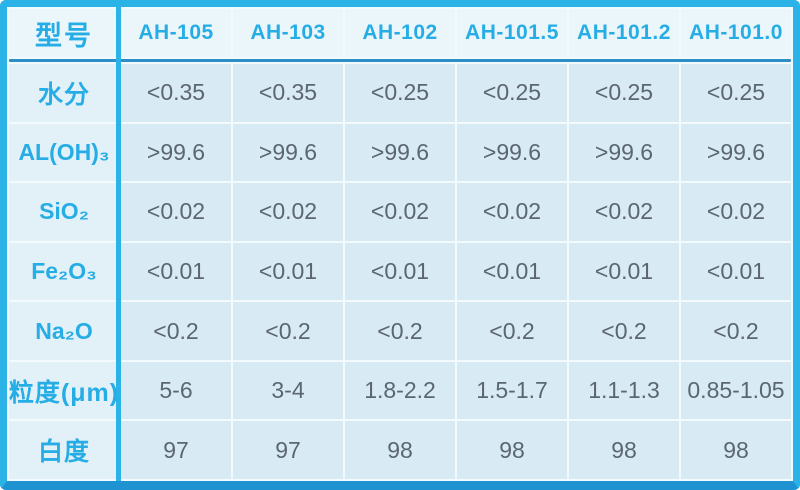  Describe the element at coordinates (64, 331) in the screenshot. I see `row-label: Na₂O` at that location.